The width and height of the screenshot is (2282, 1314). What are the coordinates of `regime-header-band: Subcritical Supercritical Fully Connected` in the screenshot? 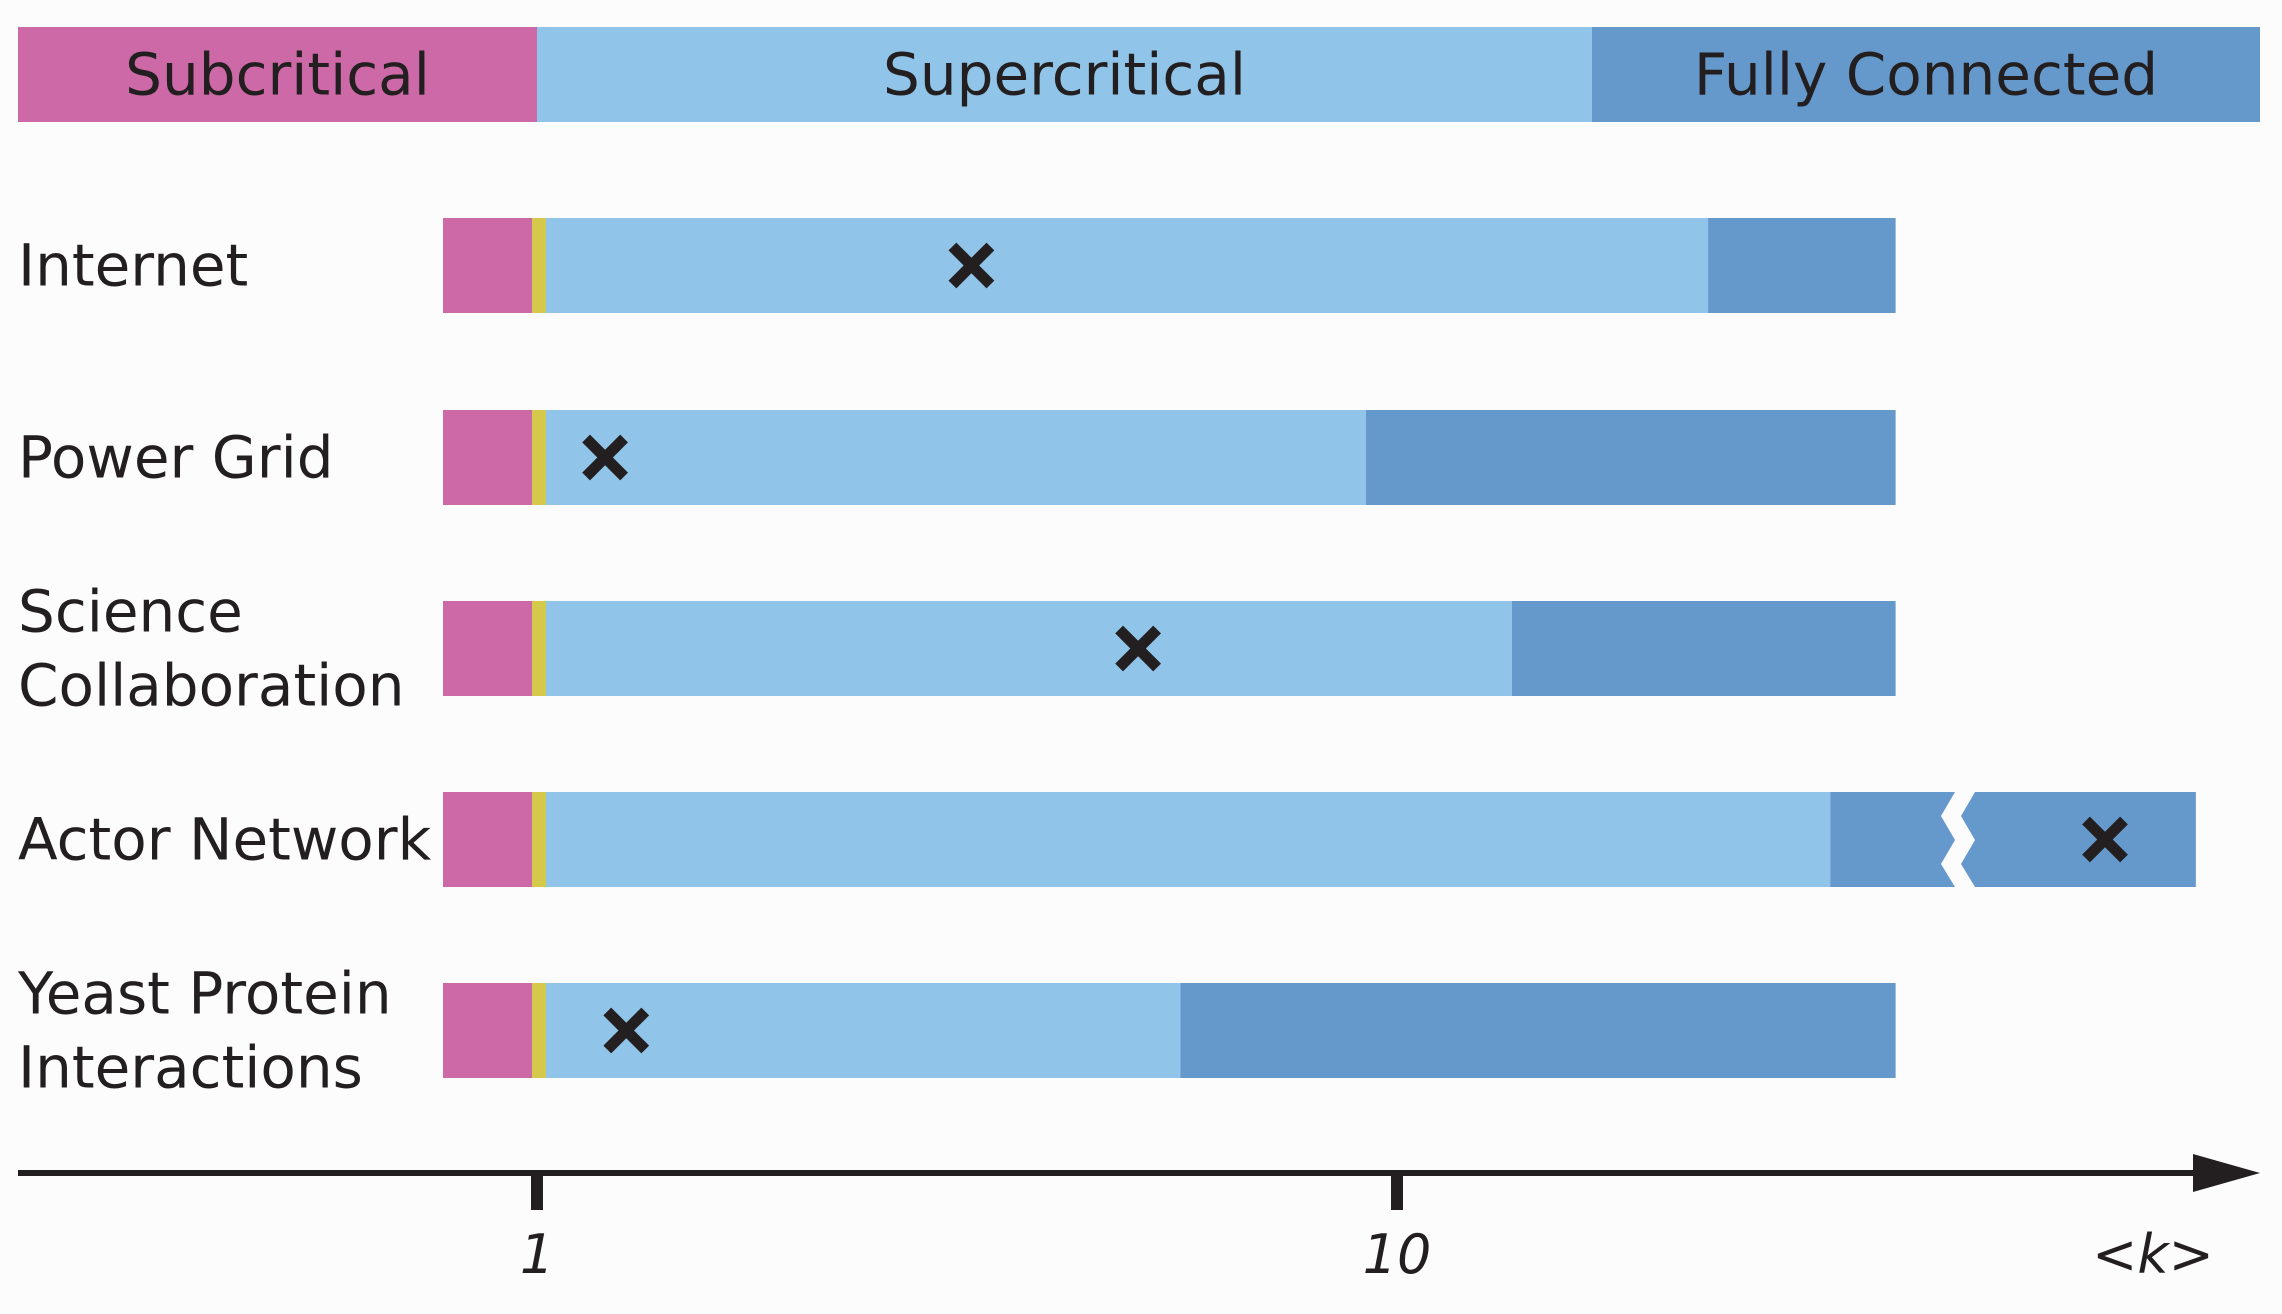 It's located at (1139, 74).